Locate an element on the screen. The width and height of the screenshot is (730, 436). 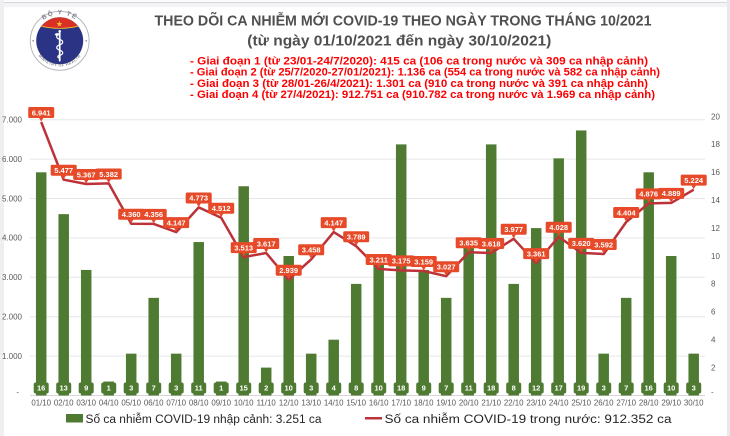
svg-text: 07/10 is located at coordinates (176, 402).